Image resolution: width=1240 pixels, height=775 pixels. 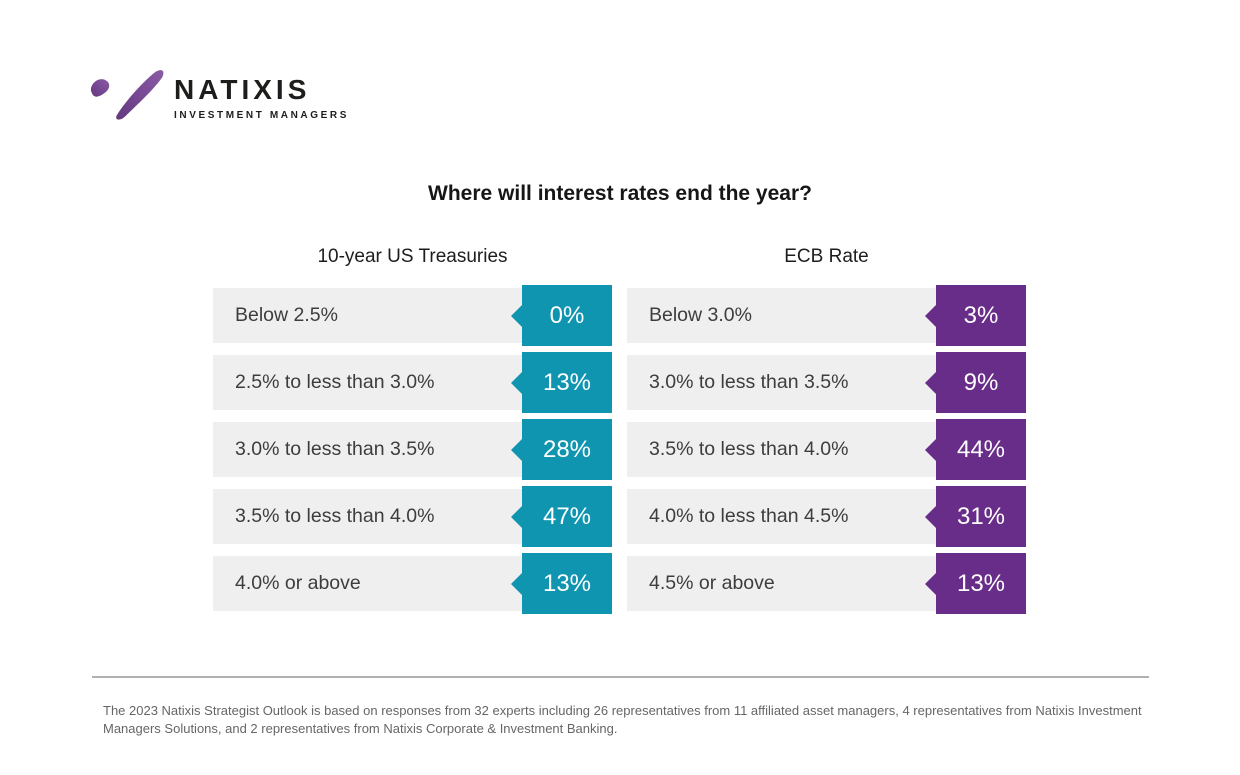 I want to click on value-text: 47%, so click(x=567, y=516).